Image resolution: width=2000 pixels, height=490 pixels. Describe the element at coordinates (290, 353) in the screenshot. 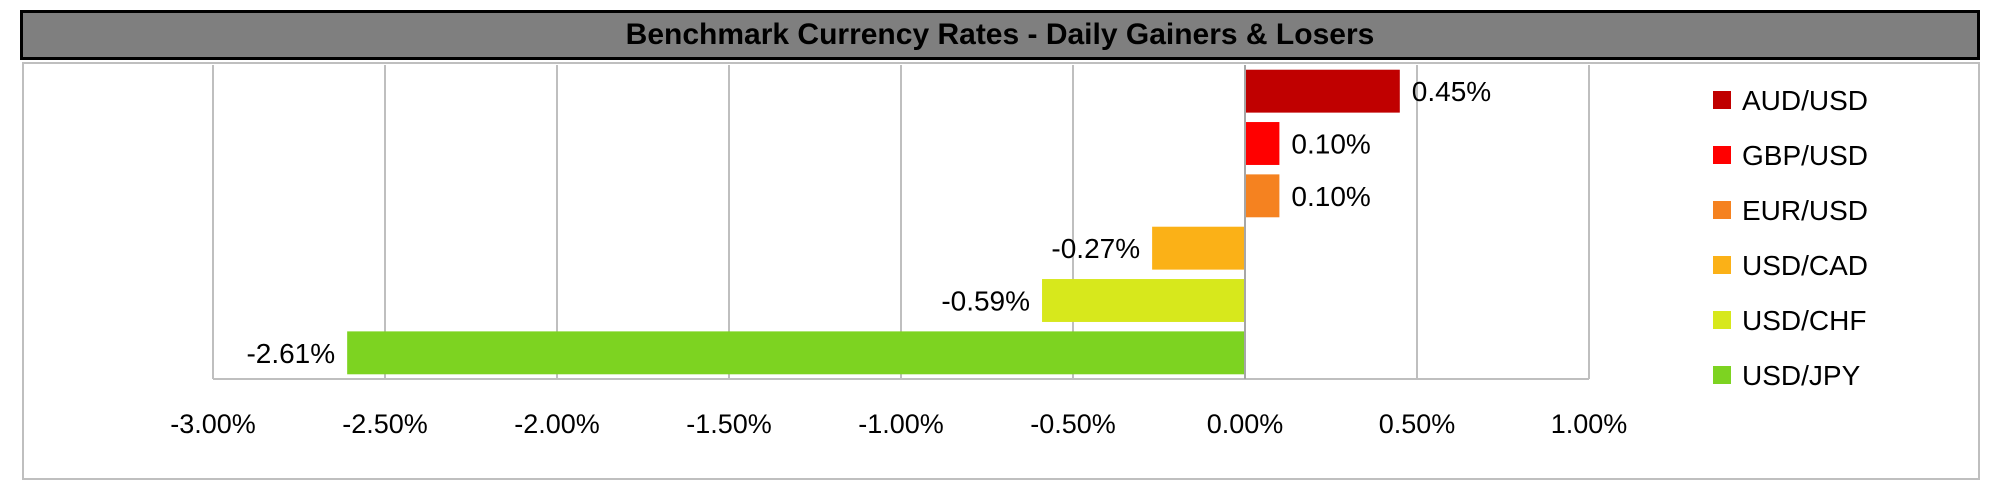

I see `data-label: -2.61%` at that location.